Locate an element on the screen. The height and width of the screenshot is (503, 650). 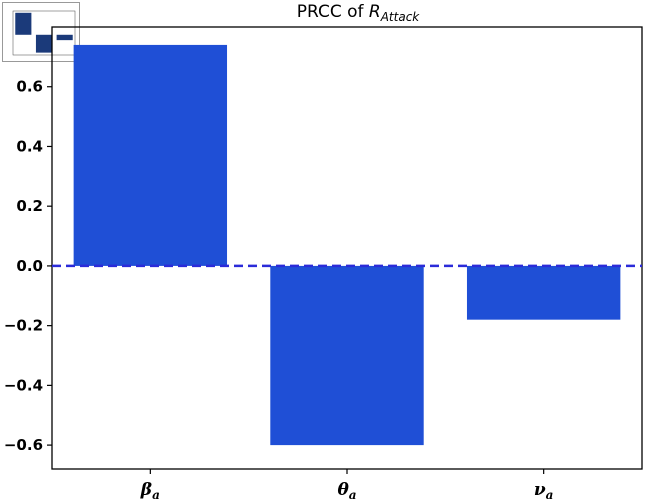
x-tick-label-1: θa is located at coordinates (346, 491).